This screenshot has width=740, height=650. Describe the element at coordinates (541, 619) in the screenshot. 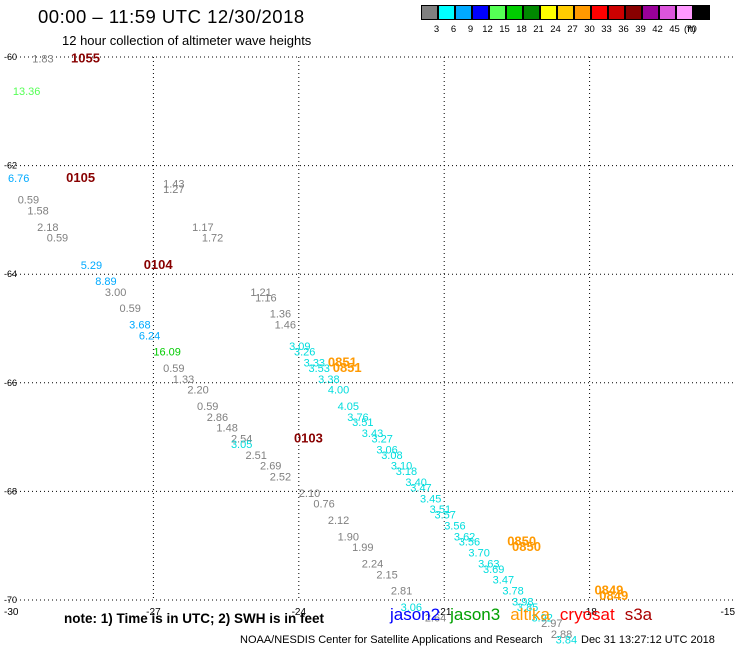

I see `wave-height-label: 3.92` at that location.